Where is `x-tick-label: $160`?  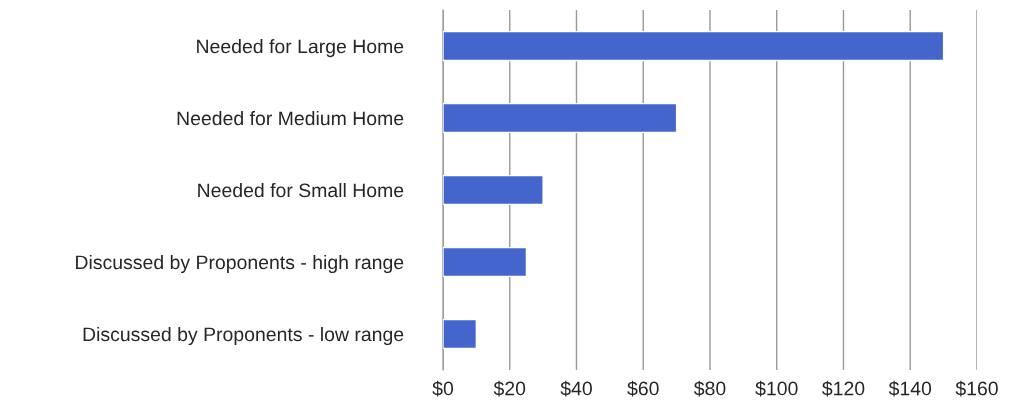
x-tick-label: $160 is located at coordinates (976, 388).